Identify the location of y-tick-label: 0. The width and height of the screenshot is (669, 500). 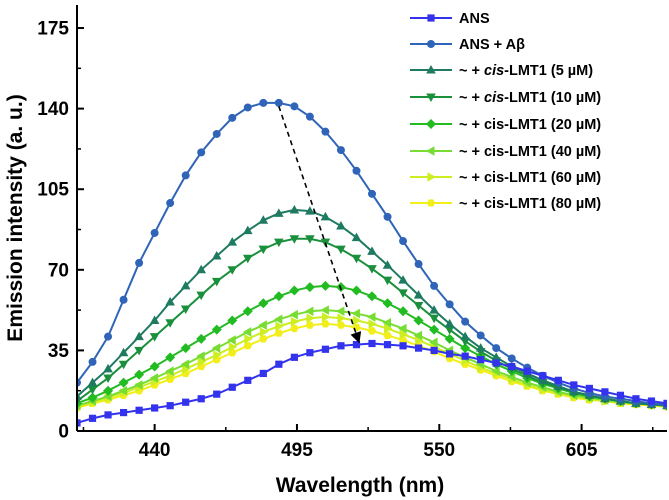
(63, 432).